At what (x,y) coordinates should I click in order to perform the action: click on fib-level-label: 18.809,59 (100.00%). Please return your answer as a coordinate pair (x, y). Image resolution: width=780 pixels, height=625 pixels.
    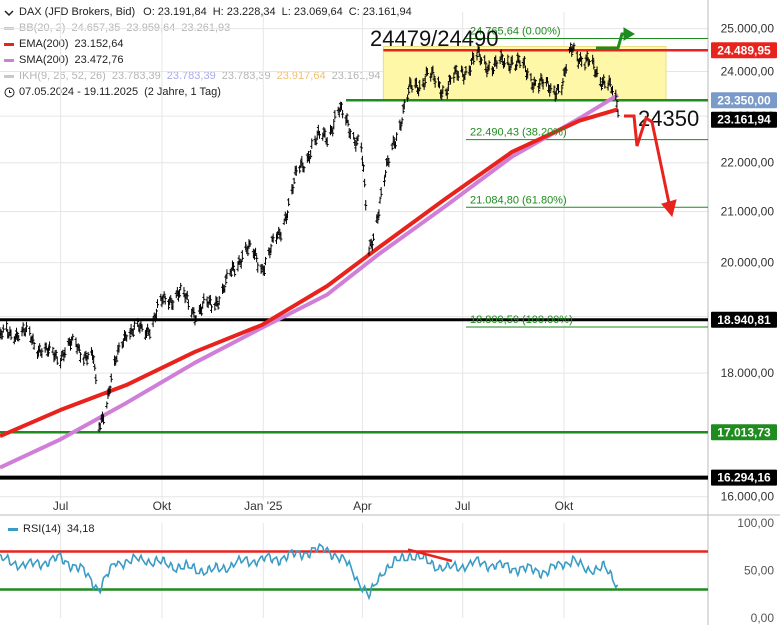
    Looking at the image, I should click on (521, 320).